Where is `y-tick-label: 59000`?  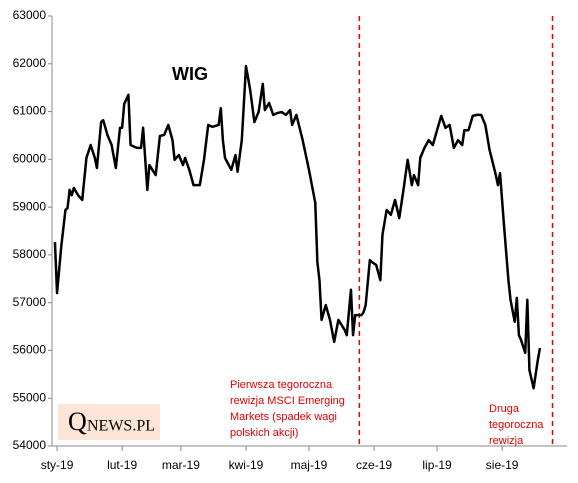
y-tick-label: 59000 is located at coordinates (30, 206).